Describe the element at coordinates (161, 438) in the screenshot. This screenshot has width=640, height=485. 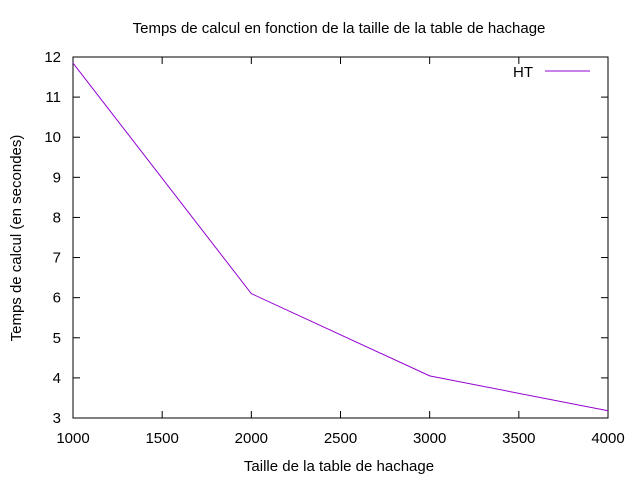
I see `x-tick-label-1: 1500` at that location.